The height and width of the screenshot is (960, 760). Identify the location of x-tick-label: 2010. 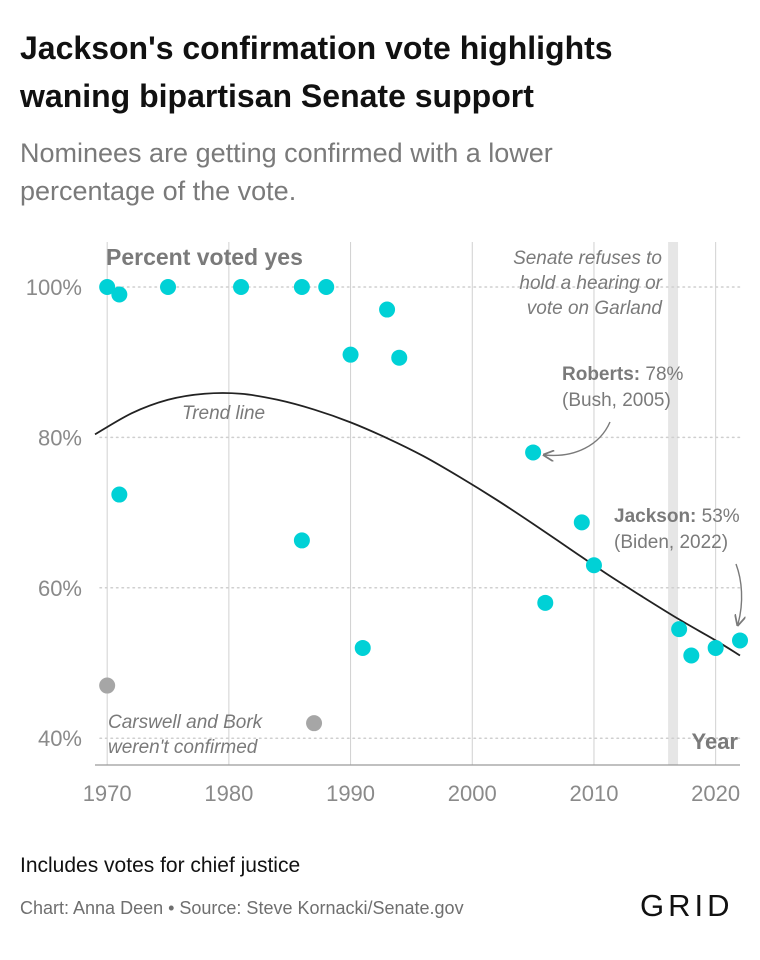
(593, 793).